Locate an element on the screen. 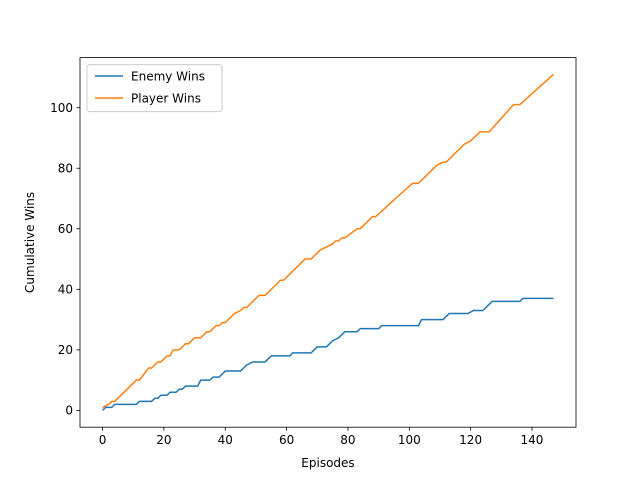 The image size is (640, 480). y-tick-label: 20 is located at coordinates (65, 350).